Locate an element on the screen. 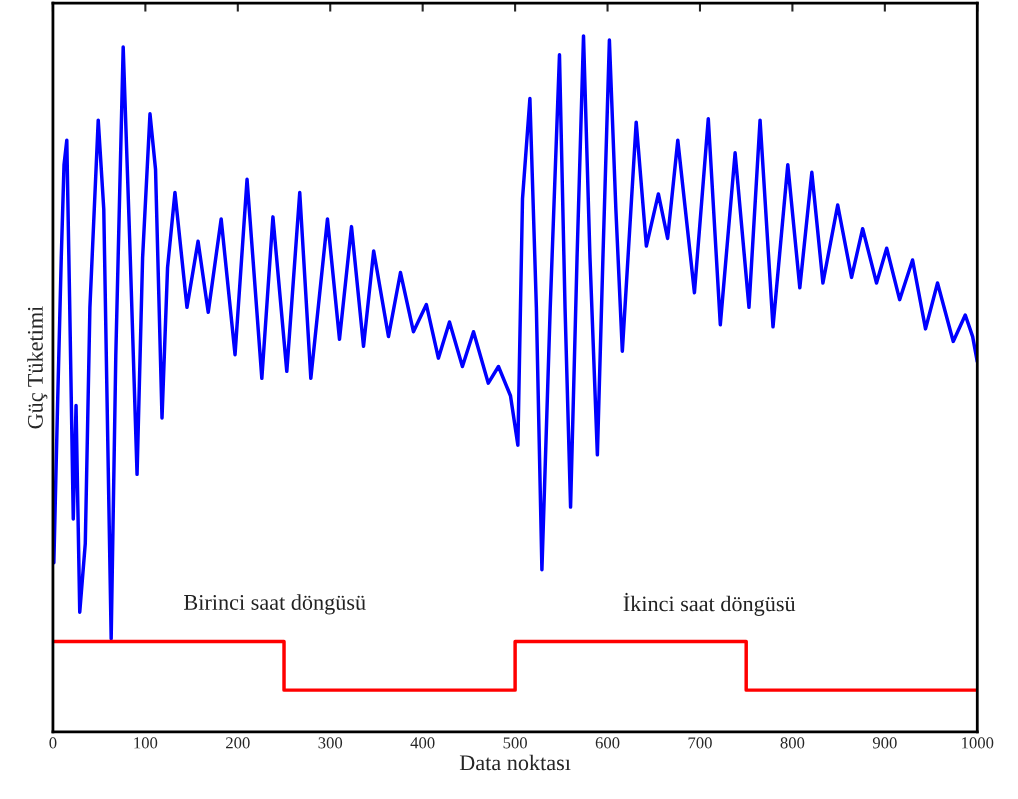 The width and height of the screenshot is (1018, 799). x-tick-label: 700 is located at coordinates (700, 743).